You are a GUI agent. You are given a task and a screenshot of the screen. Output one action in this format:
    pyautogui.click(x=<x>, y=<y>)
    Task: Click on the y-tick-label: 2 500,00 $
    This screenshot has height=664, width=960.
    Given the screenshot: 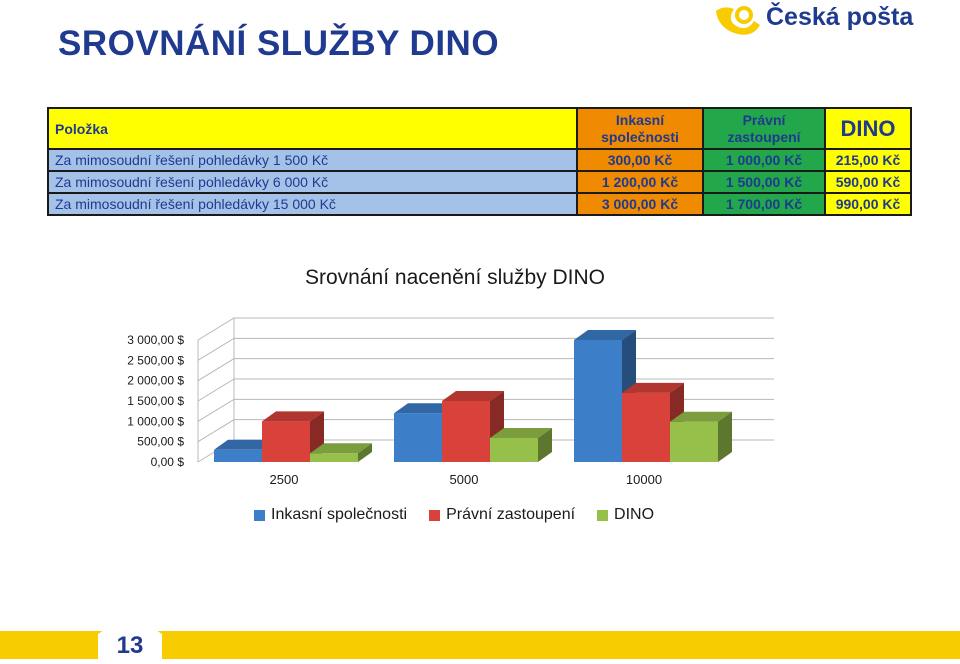 What is the action you would take?
    pyautogui.click(x=155, y=360)
    